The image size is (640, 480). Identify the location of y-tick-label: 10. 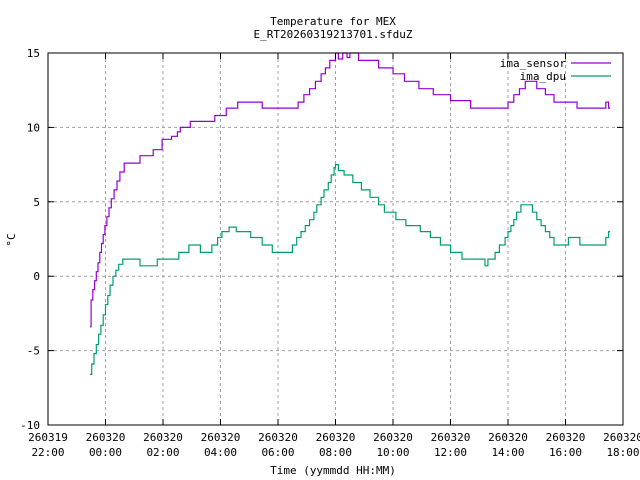
(33, 127).